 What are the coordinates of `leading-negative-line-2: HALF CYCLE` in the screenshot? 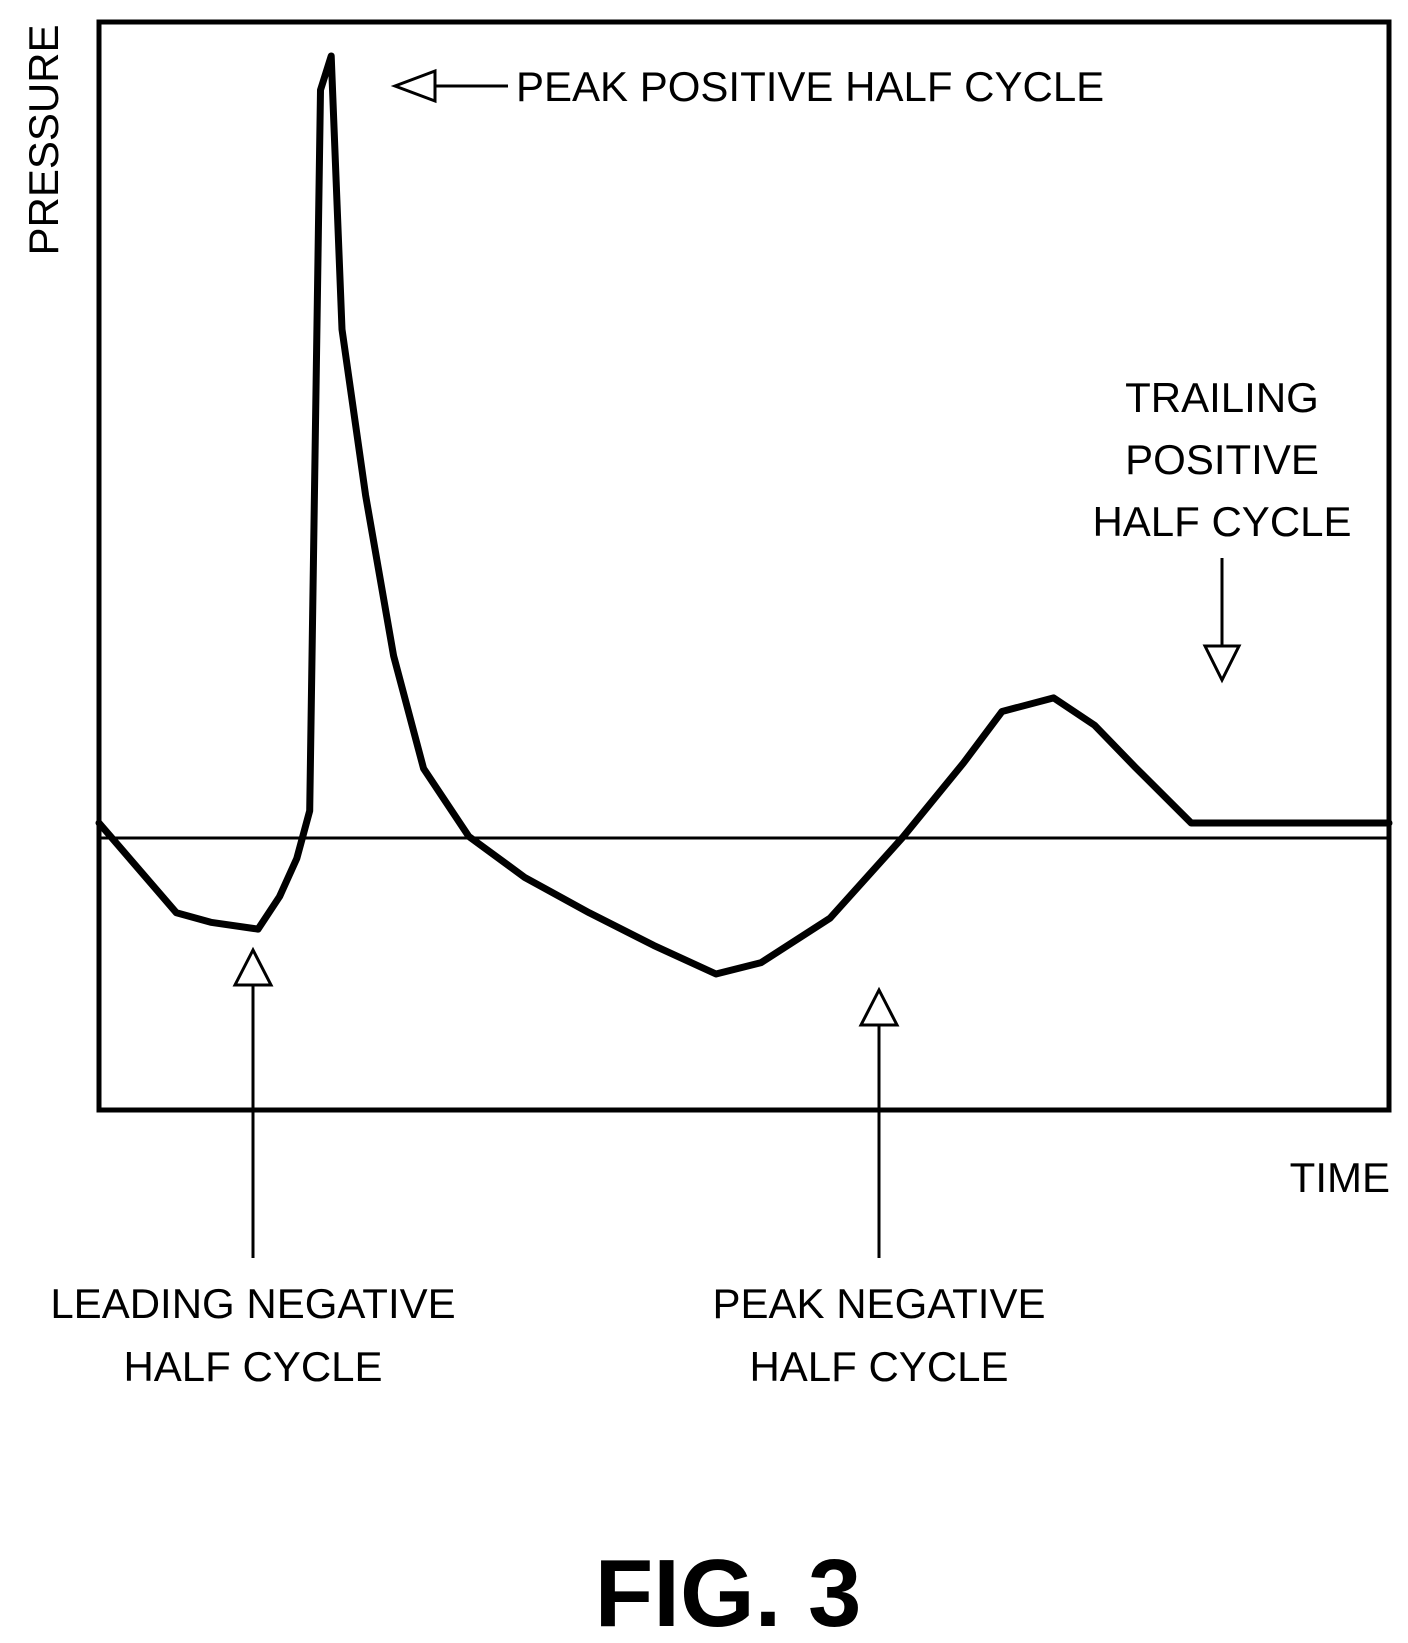 It's located at (252, 1366).